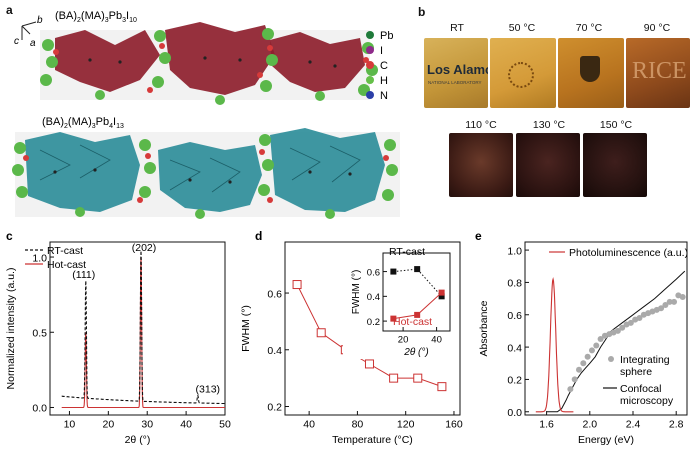 This screenshot has height=453, width=700. I want to click on absorbance-plot: 1.6 2.0 2.4 2.8 0.0 0.2 0.4 0.6 0.8 1.0, so click(597, 336).